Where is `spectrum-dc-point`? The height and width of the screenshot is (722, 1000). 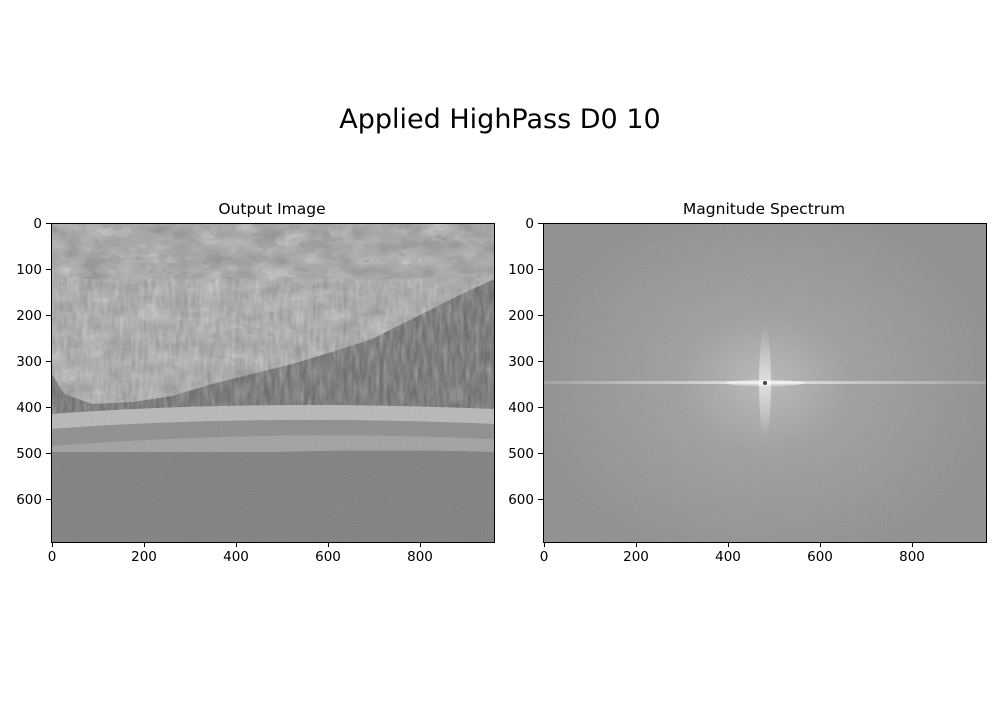
spectrum-dc-point is located at coordinates (765, 383).